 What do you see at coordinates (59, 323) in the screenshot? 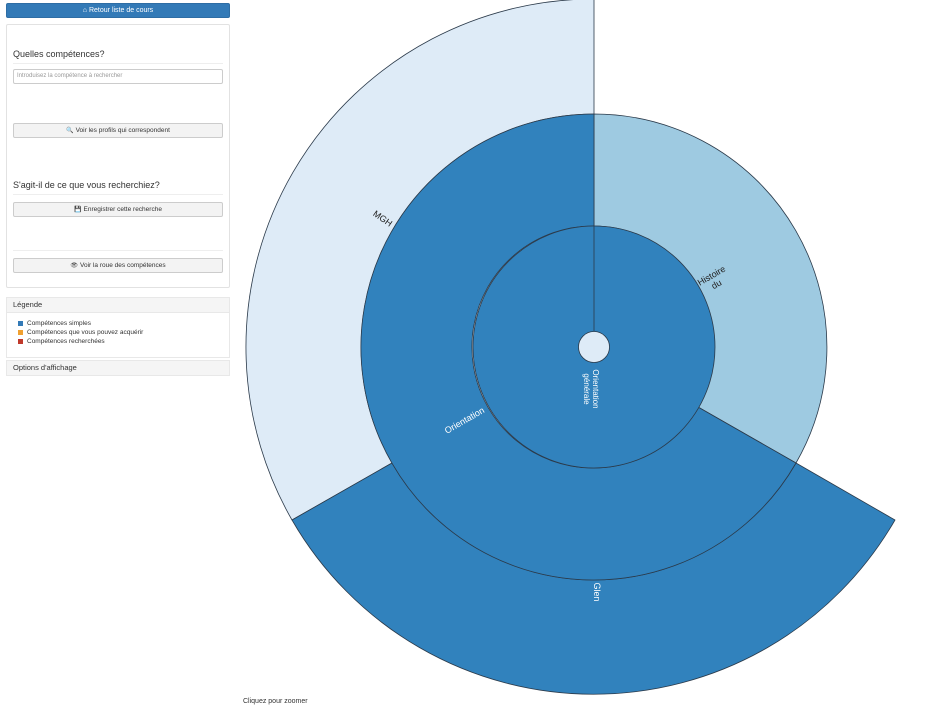
I see `legend-item-label: Compétences simples` at bounding box center [59, 323].